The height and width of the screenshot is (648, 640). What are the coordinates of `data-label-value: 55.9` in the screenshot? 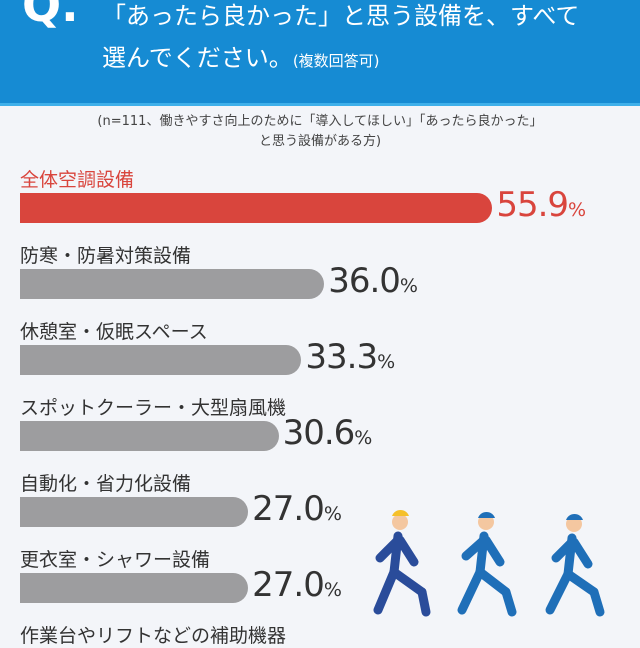 It's located at (532, 205).